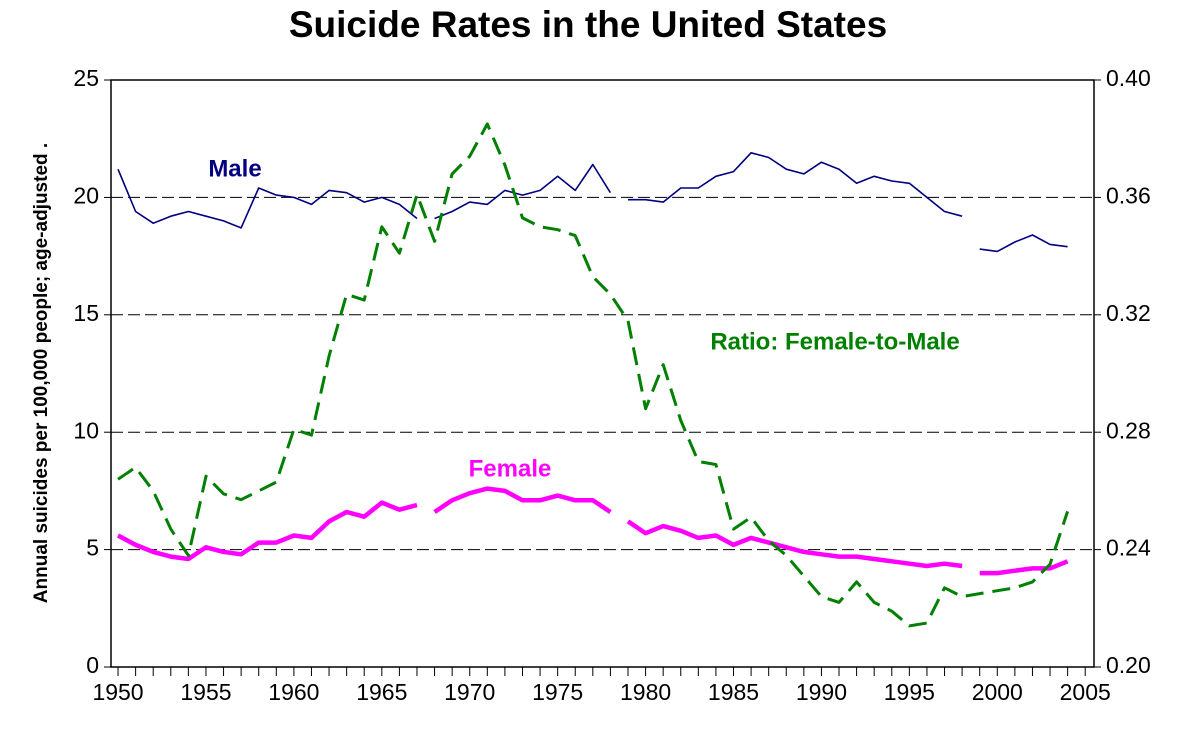 The image size is (1192, 729). What do you see at coordinates (86, 430) in the screenshot?
I see `y-tick-label: 10` at bounding box center [86, 430].